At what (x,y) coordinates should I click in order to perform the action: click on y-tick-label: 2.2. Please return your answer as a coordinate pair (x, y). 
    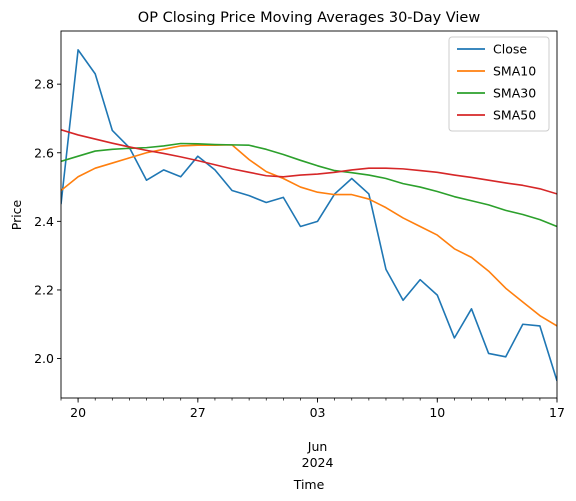
    Looking at the image, I should click on (44, 289).